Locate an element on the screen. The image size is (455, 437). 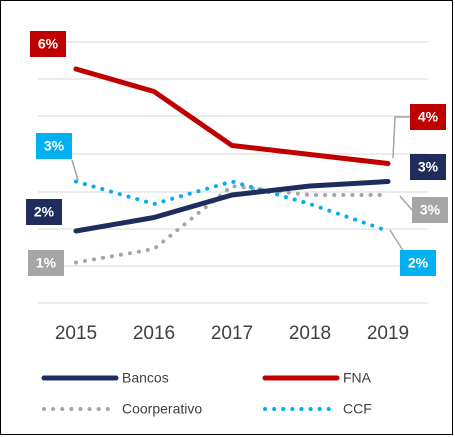
x-tick-label: 2019 is located at coordinates (388, 333).